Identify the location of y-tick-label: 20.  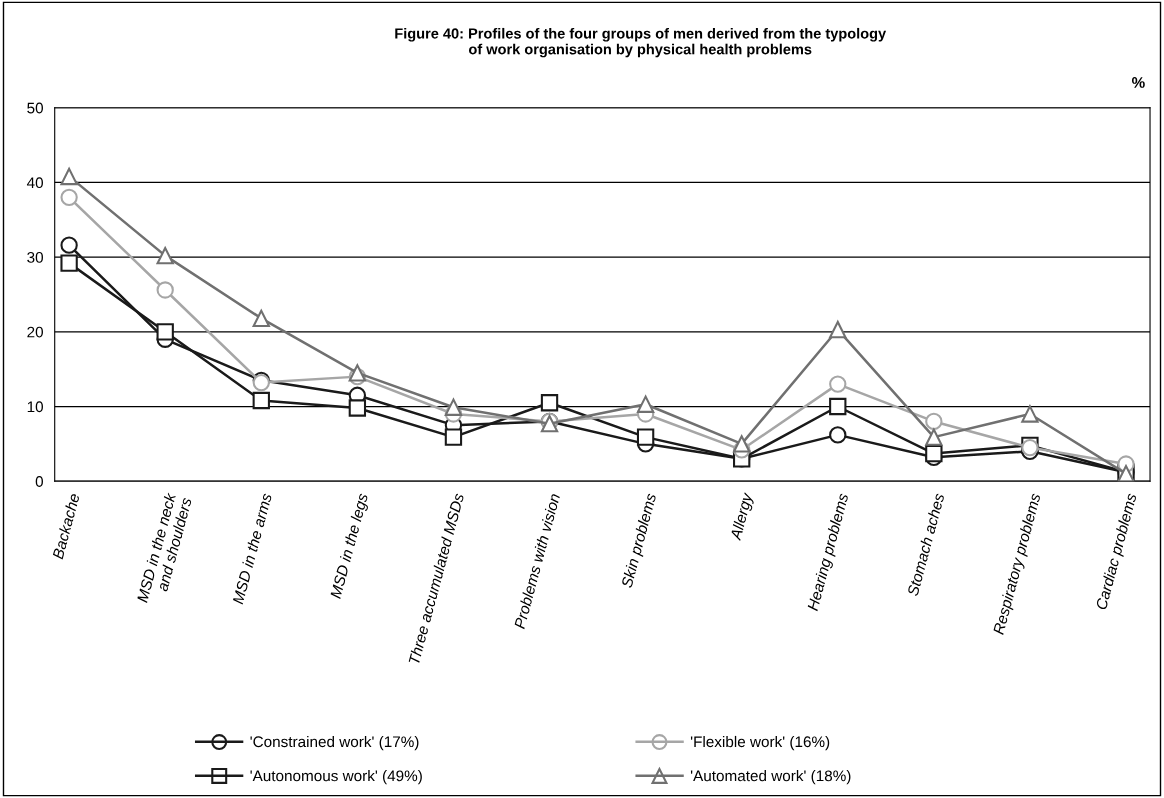
(35, 332).